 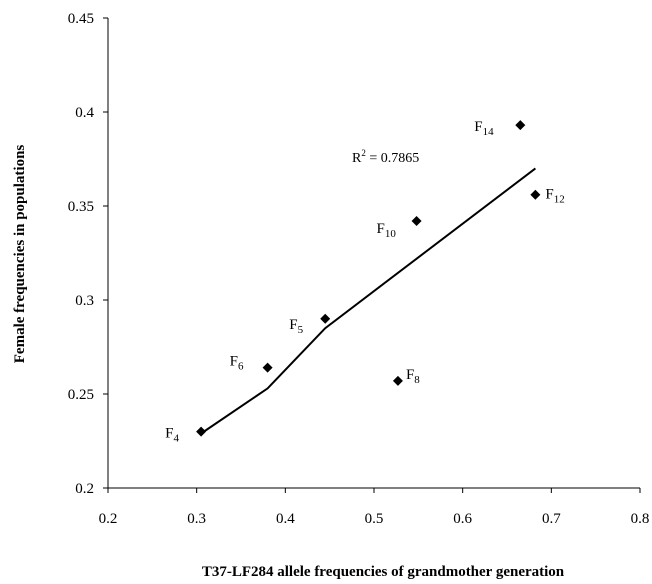 I want to click on x-tick-label: 0.8, so click(x=640, y=519).